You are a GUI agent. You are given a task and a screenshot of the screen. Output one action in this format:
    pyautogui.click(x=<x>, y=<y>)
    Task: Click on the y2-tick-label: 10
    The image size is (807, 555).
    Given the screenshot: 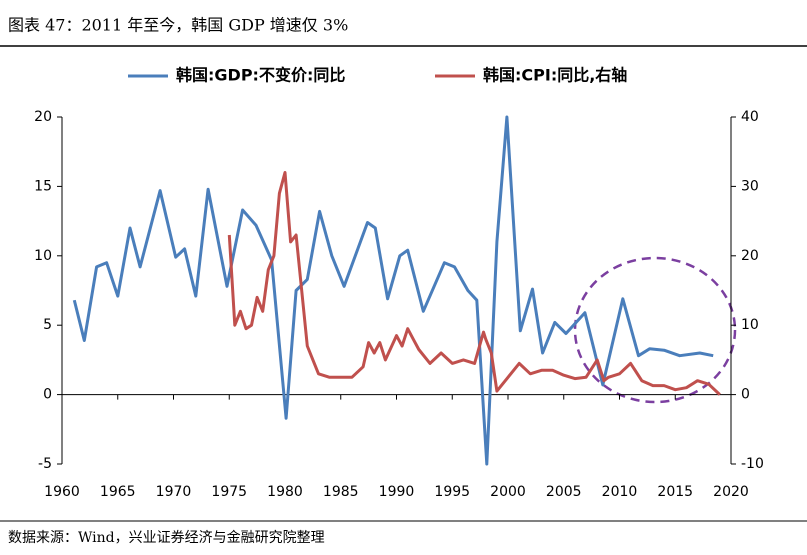 What is the action you would take?
    pyautogui.click(x=750, y=325)
    